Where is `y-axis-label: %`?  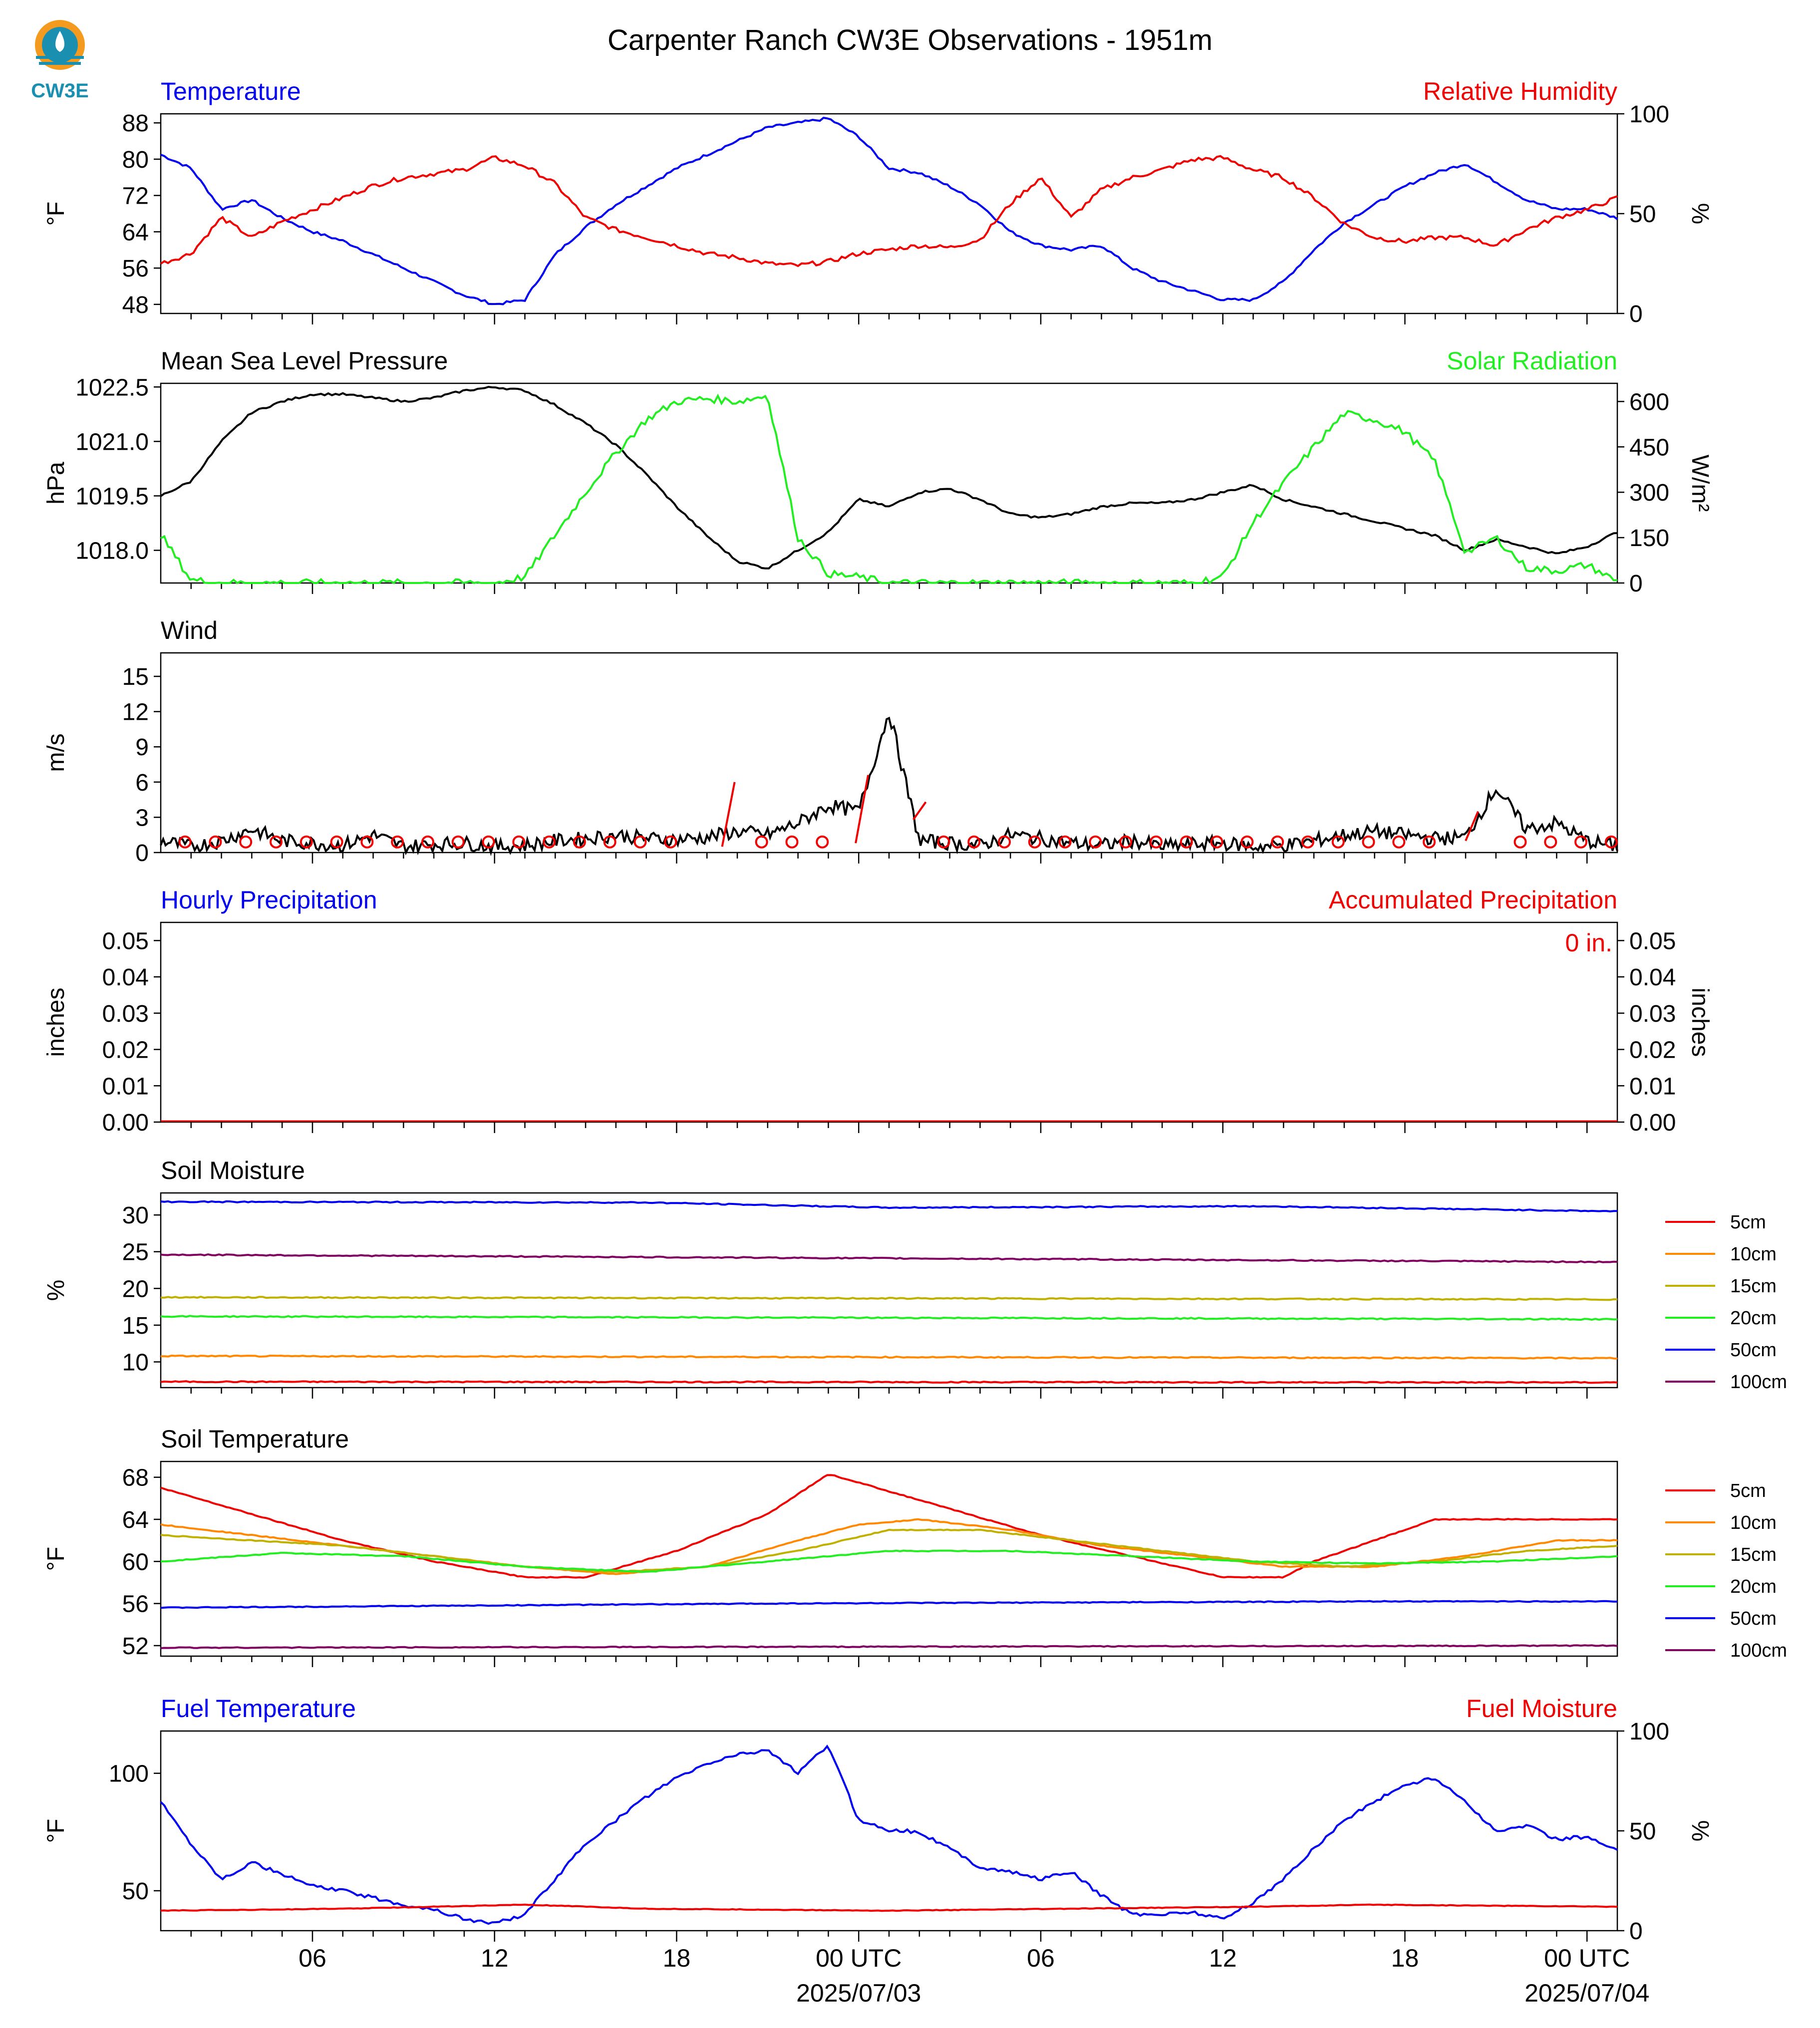
y-axis-label: % is located at coordinates (56, 1290).